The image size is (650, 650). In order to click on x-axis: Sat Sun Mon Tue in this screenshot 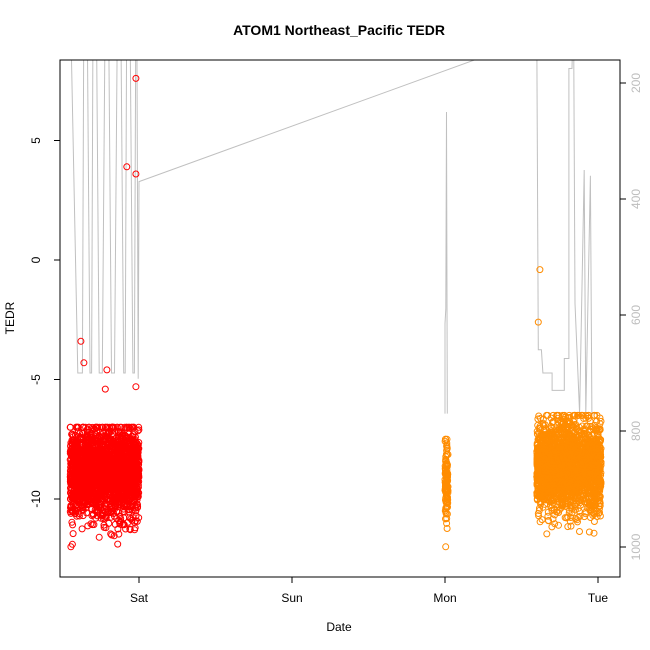, I will do `click(339, 590)`.